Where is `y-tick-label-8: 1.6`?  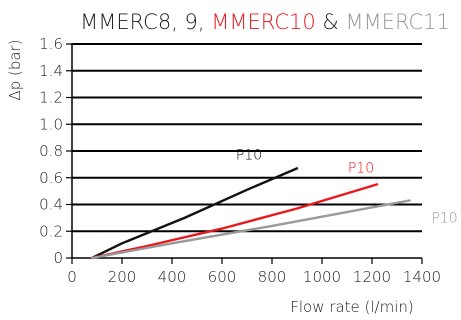 y-tick-label-8: 1.6 is located at coordinates (51, 44).